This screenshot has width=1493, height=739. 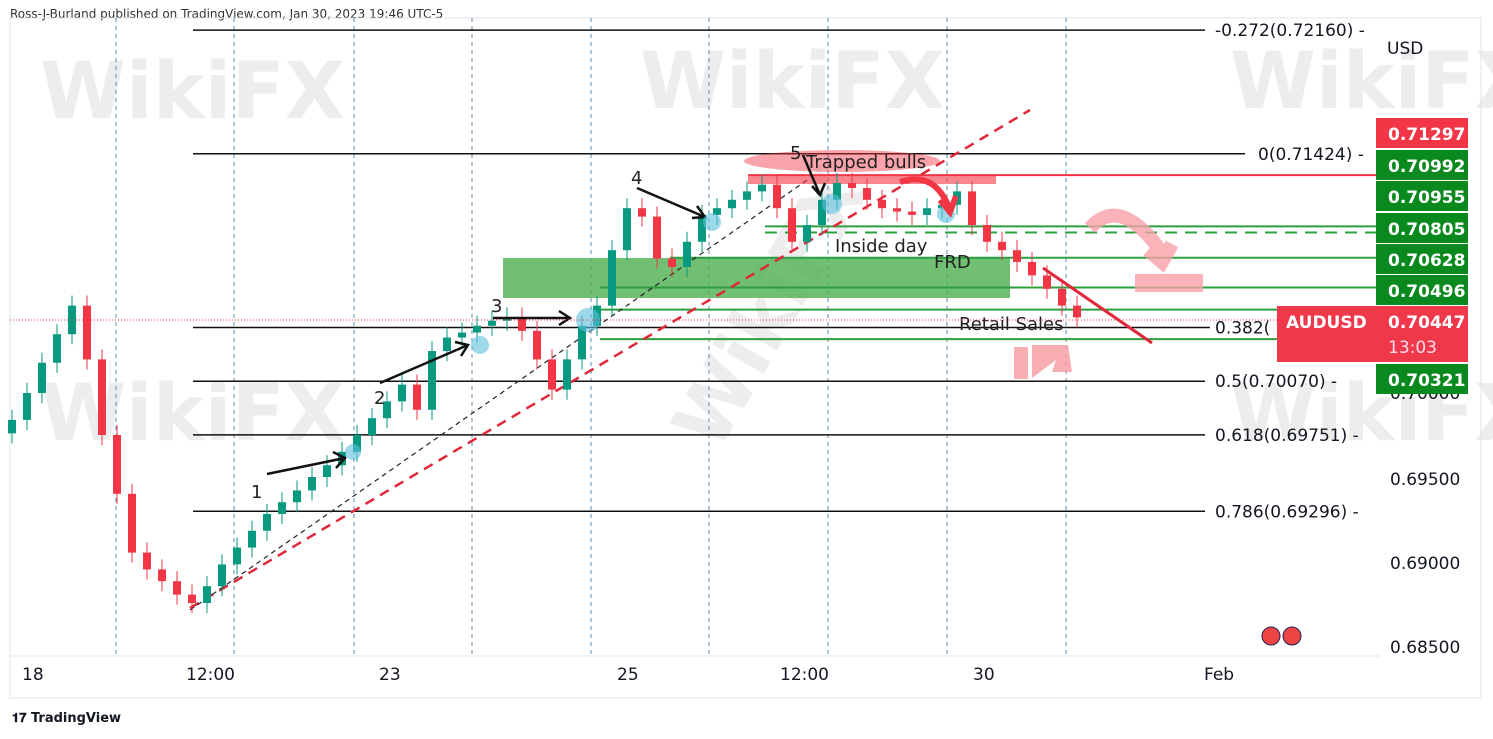 I want to click on price-badge-value: 0.71297, so click(x=1426, y=135).